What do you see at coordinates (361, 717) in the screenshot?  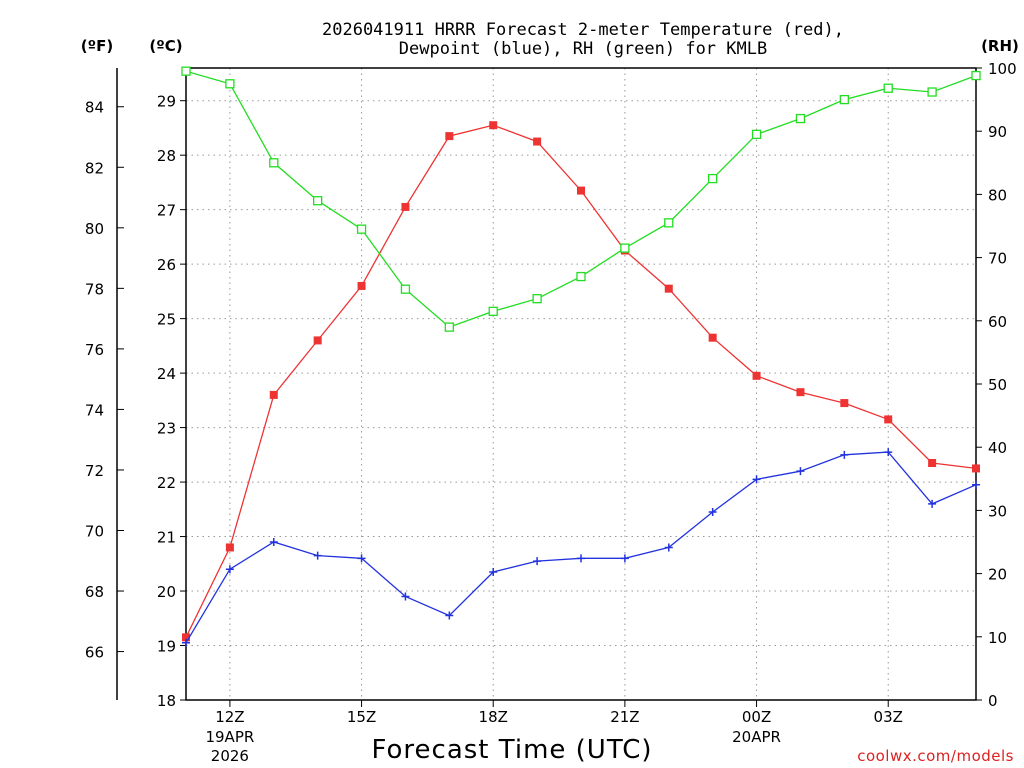 I see `x-tick-label: 15Z` at bounding box center [361, 717].